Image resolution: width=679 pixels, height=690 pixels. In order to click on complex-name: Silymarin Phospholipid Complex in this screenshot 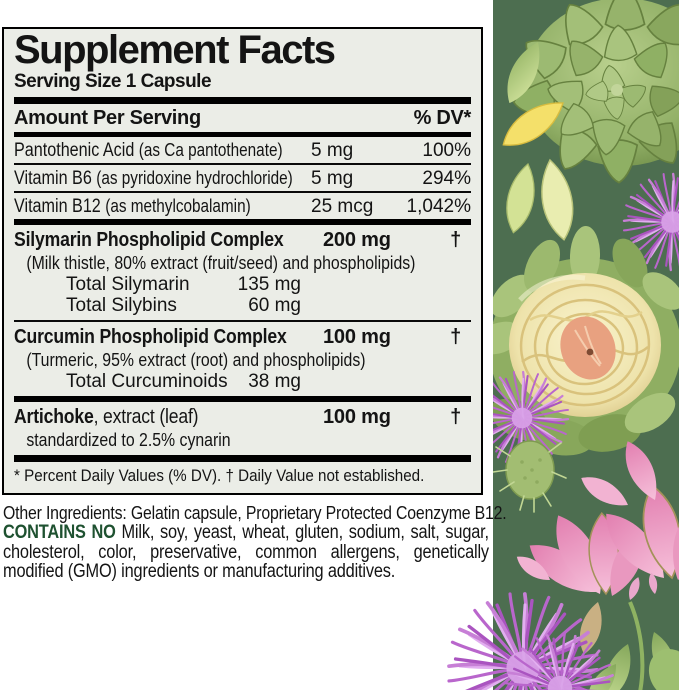, I will do `click(149, 240)`.